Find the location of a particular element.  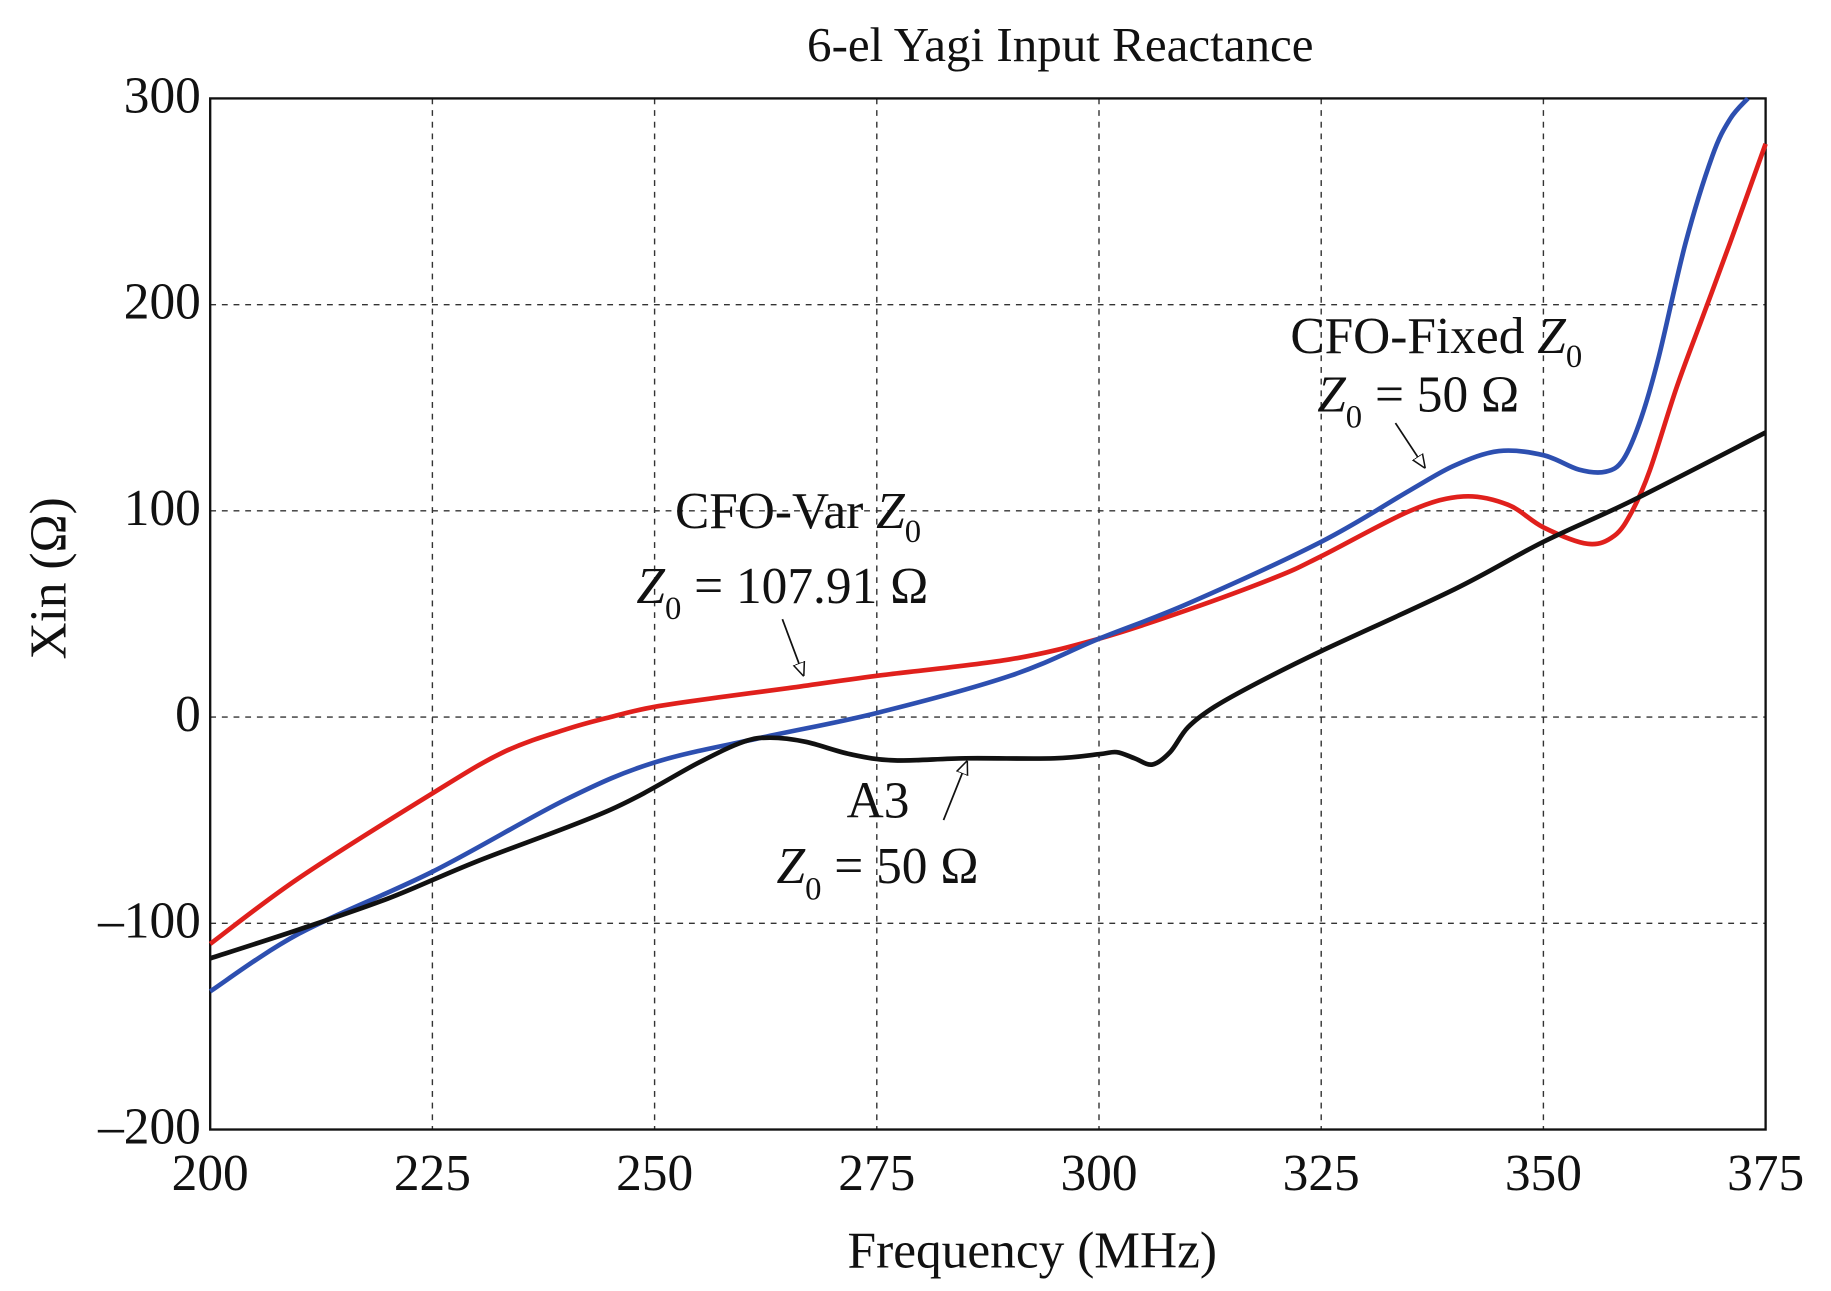

x-tick-label: 350 is located at coordinates (1543, 1173).